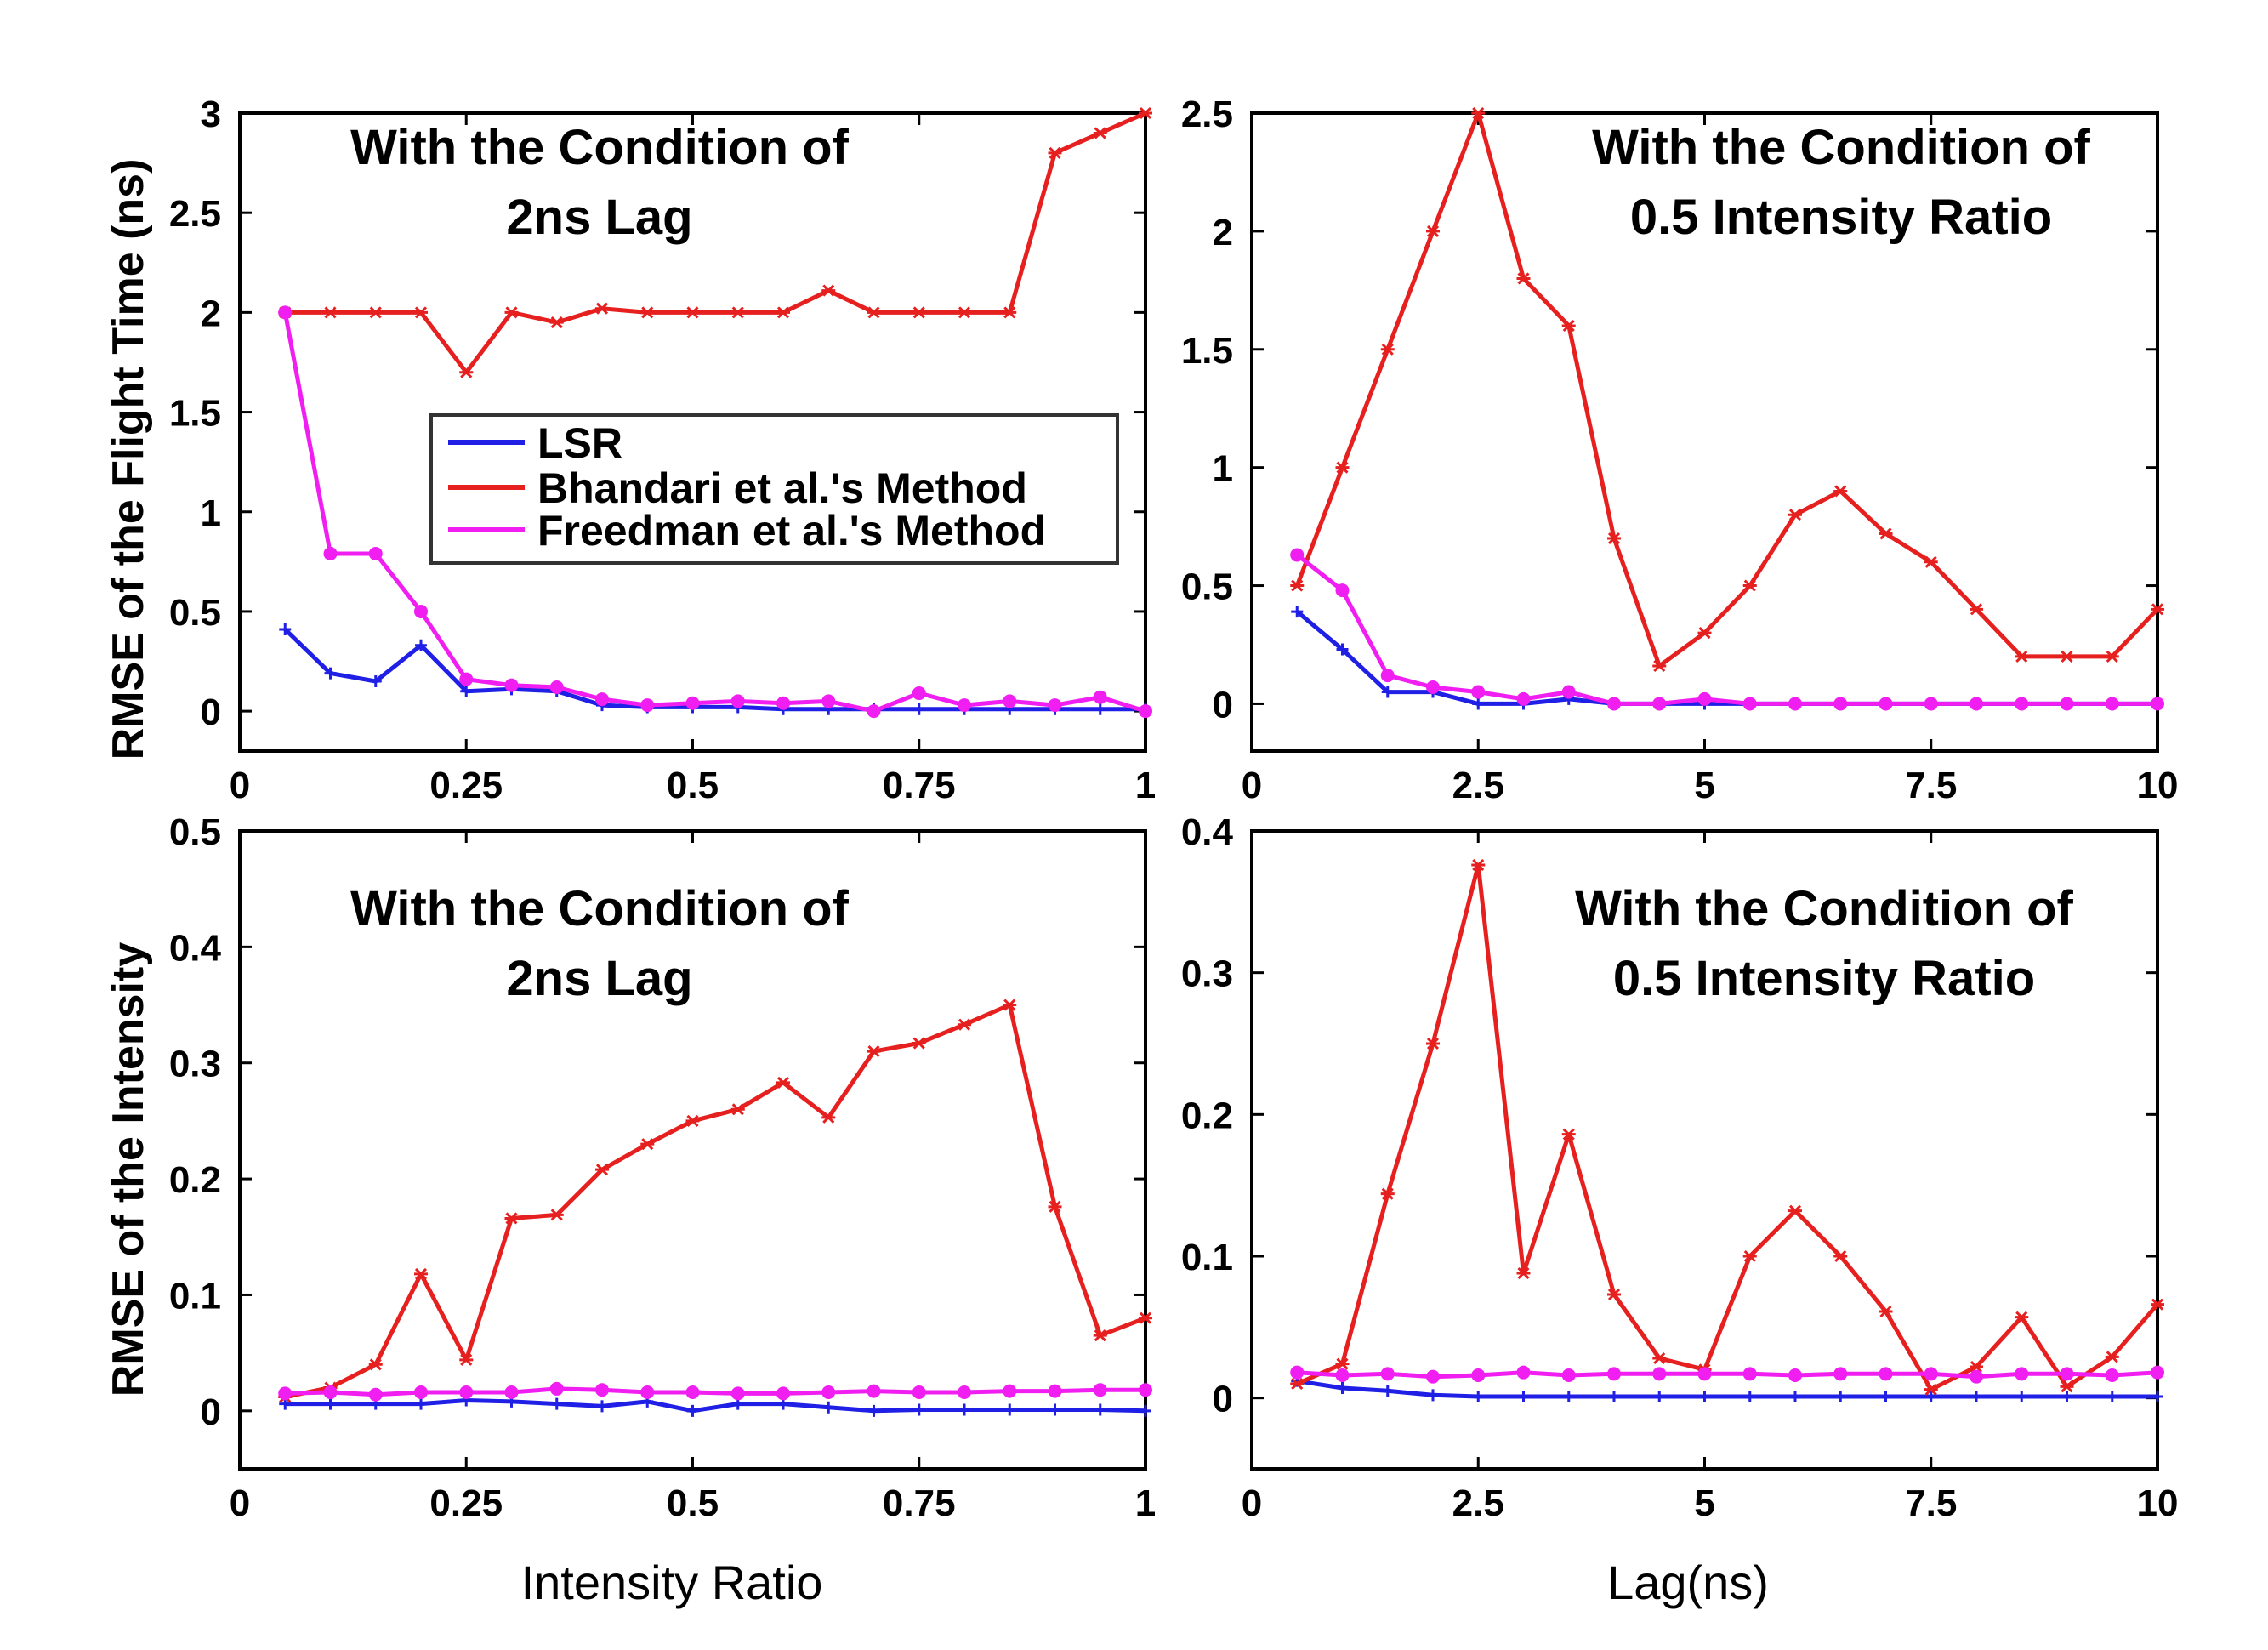  What do you see at coordinates (1207, 1257) in the screenshot?
I see `y-tick-label: 0.1` at bounding box center [1207, 1257].